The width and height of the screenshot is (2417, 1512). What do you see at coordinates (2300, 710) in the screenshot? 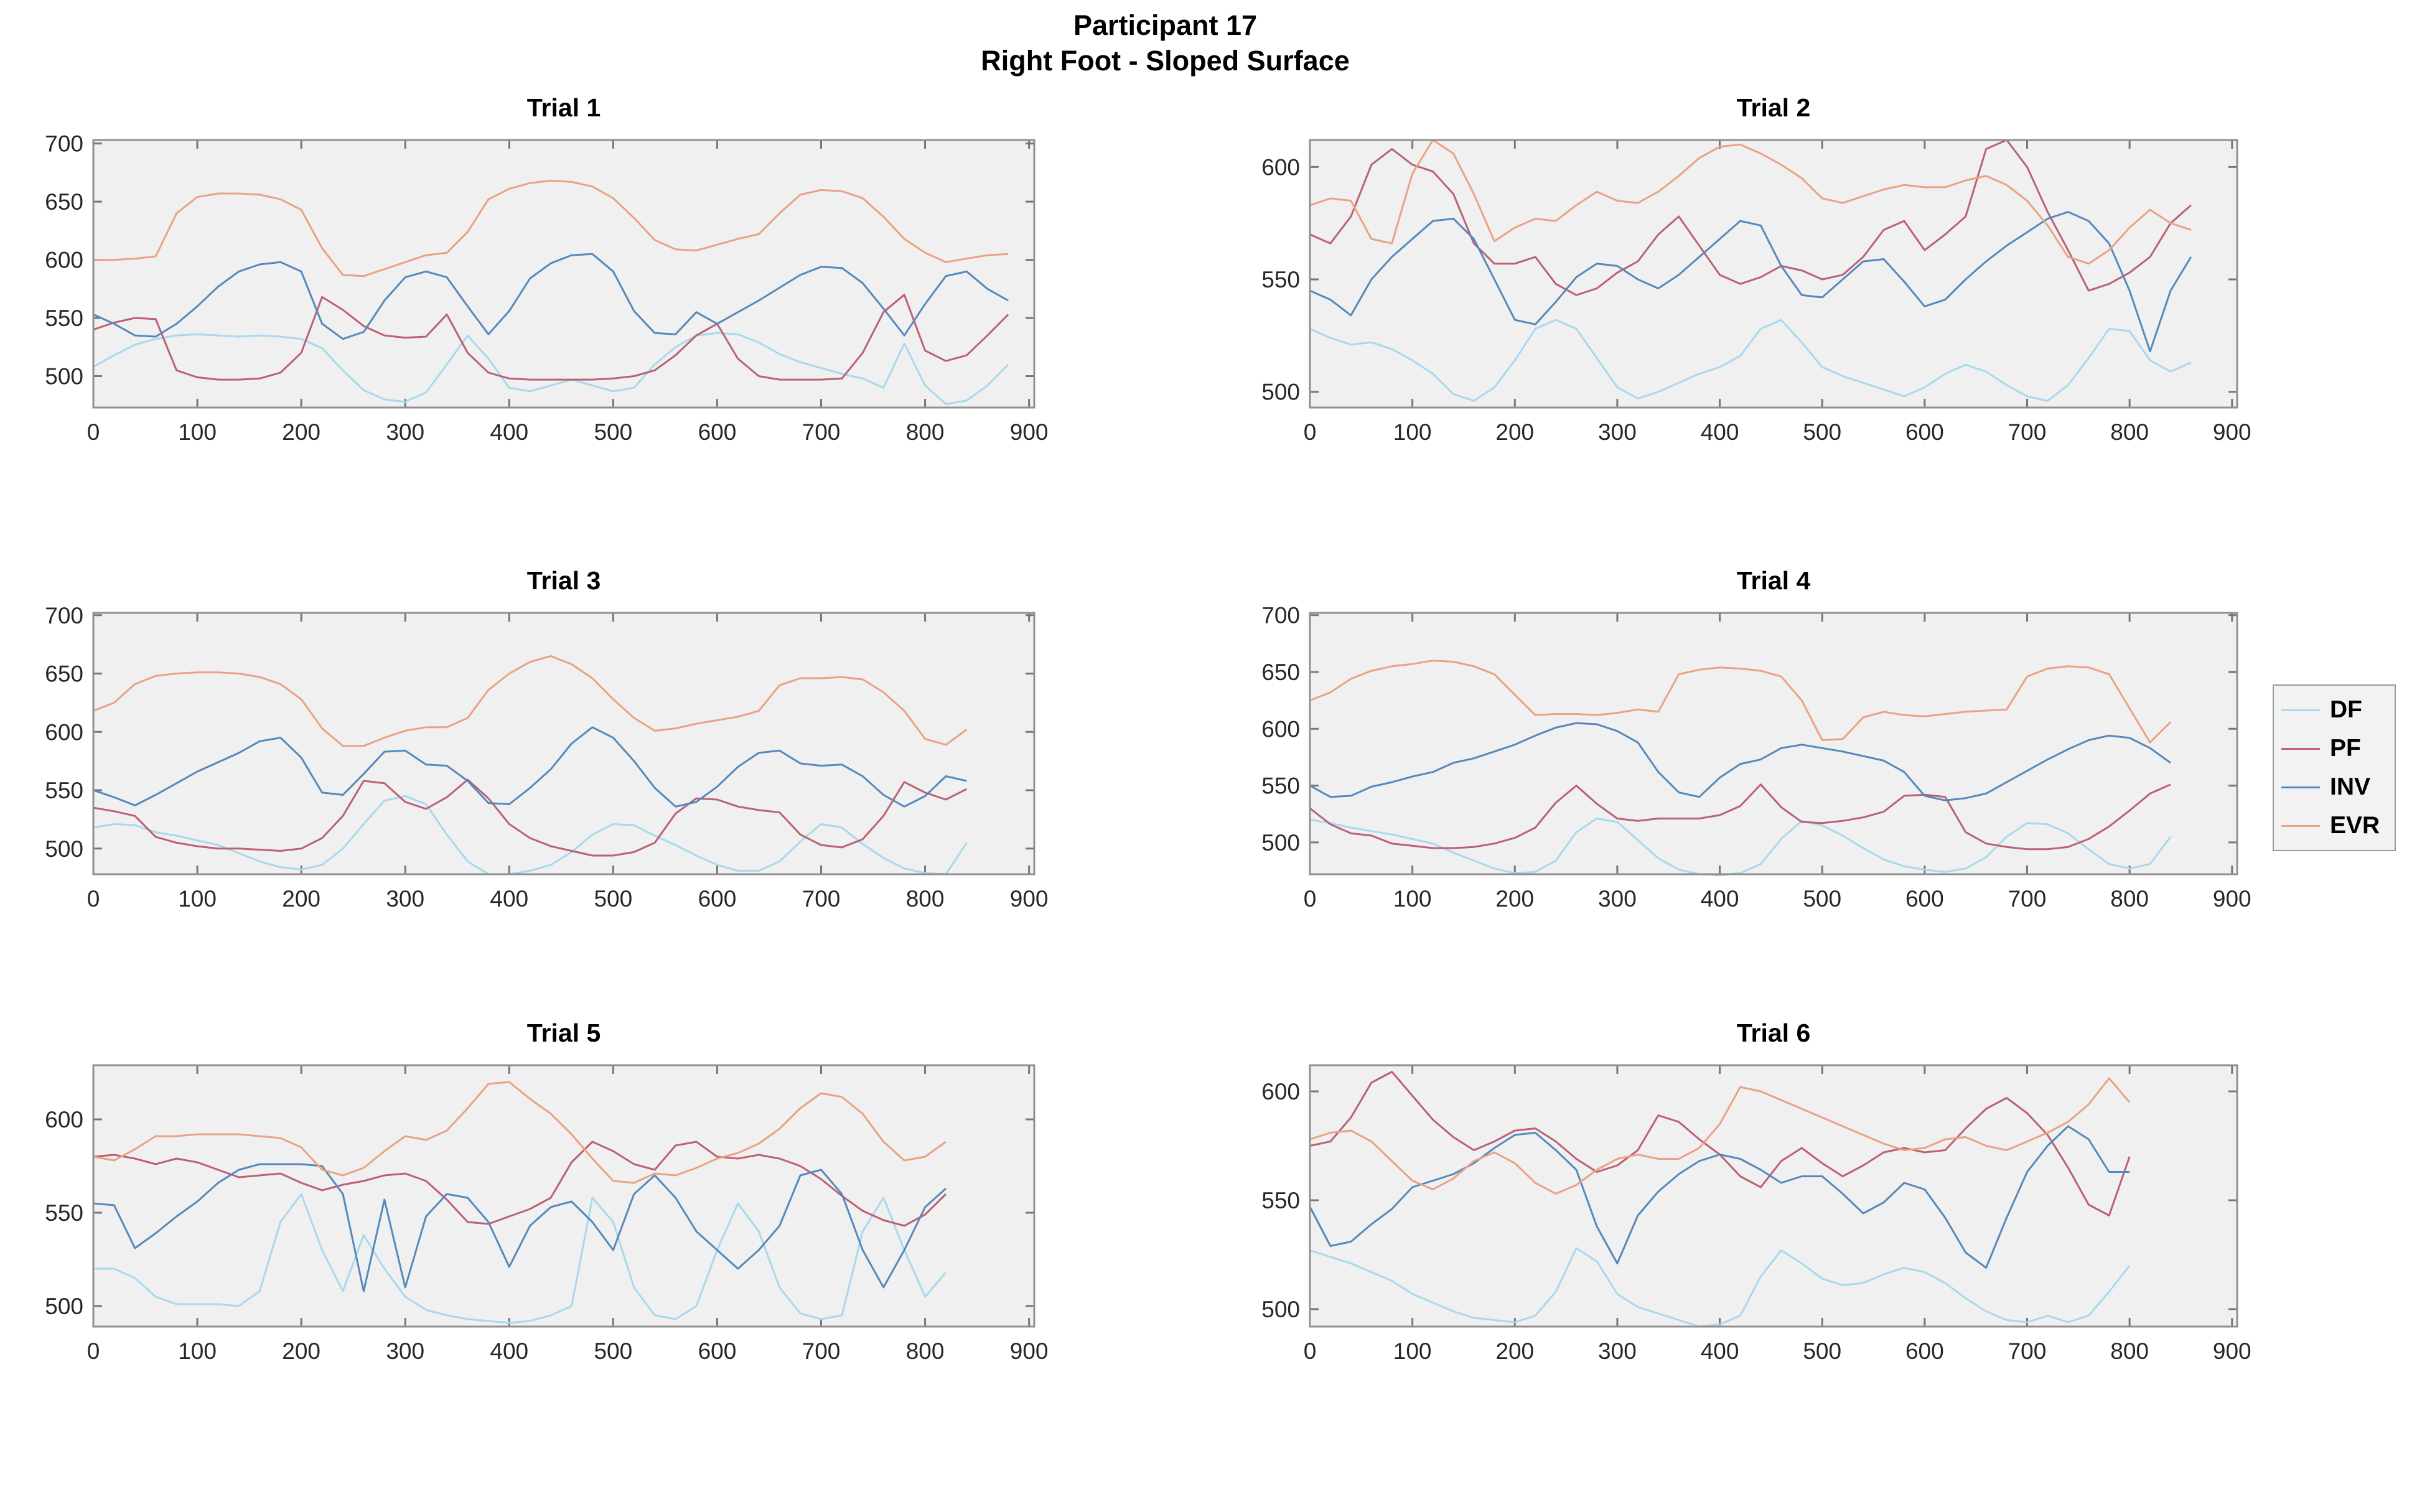
I see `df-line-sample` at bounding box center [2300, 710].